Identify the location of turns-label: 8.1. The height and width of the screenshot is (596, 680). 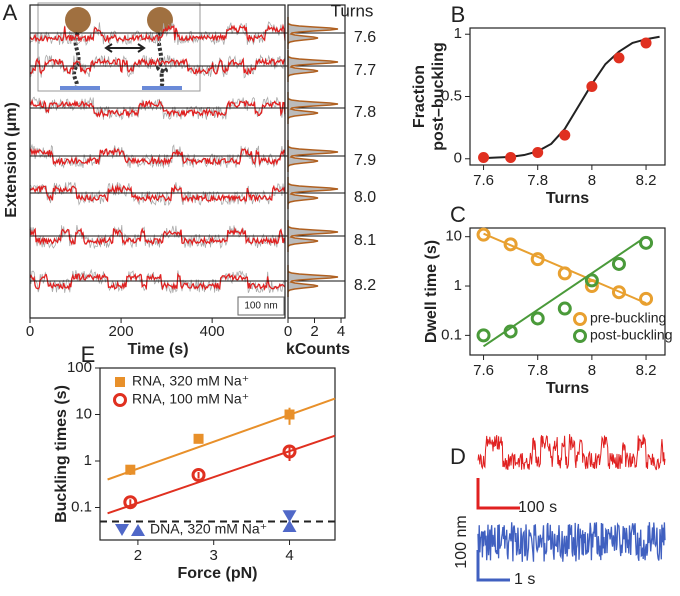
(365, 240).